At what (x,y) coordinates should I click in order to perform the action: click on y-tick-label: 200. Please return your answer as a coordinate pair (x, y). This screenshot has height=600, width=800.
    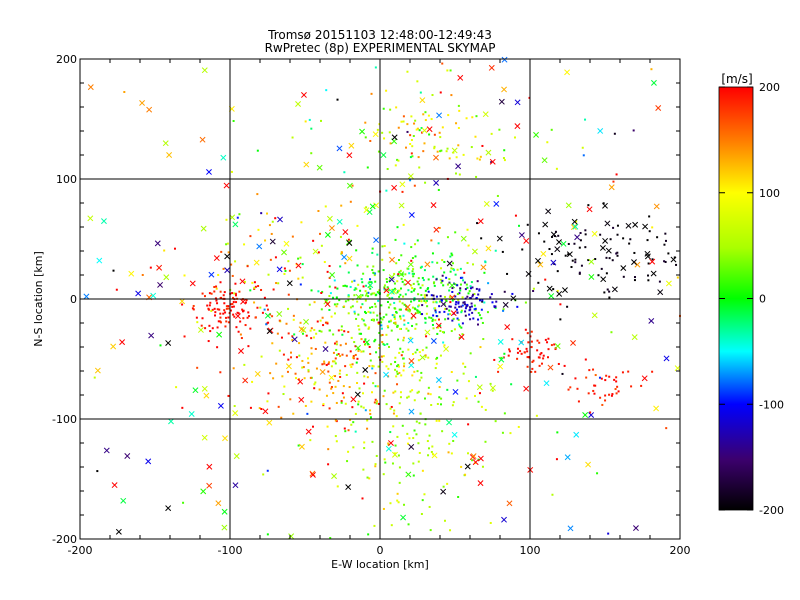
    Looking at the image, I should click on (66, 59).